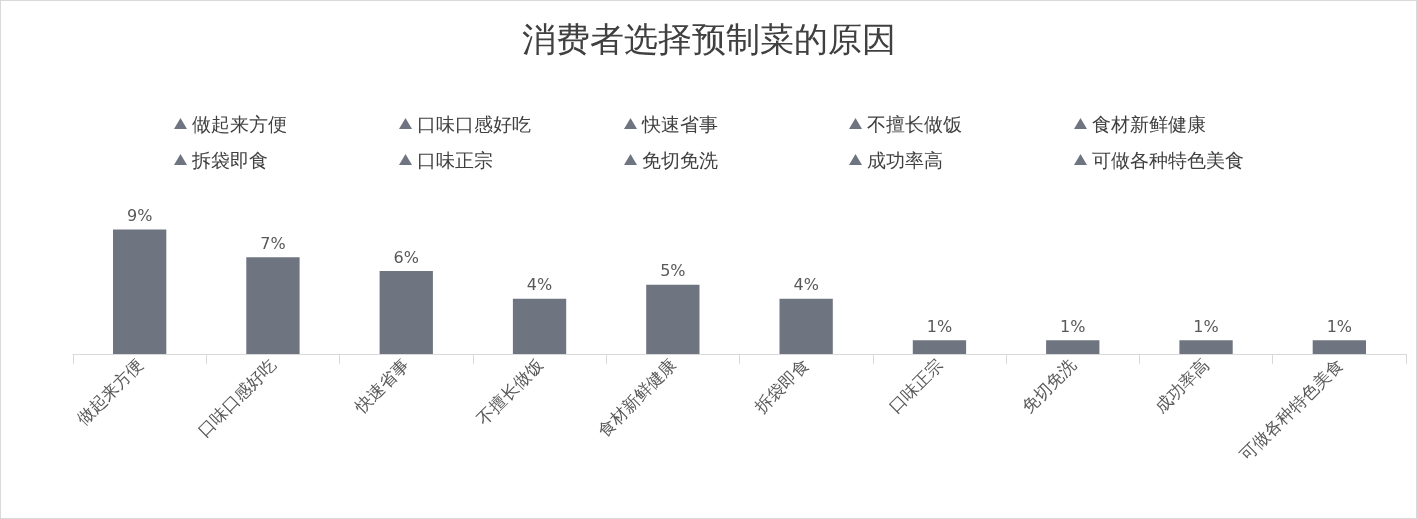 Image resolution: width=1417 pixels, height=519 pixels. What do you see at coordinates (782, 386) in the screenshot?
I see `x-tick-label: 拆袋即食` at bounding box center [782, 386].